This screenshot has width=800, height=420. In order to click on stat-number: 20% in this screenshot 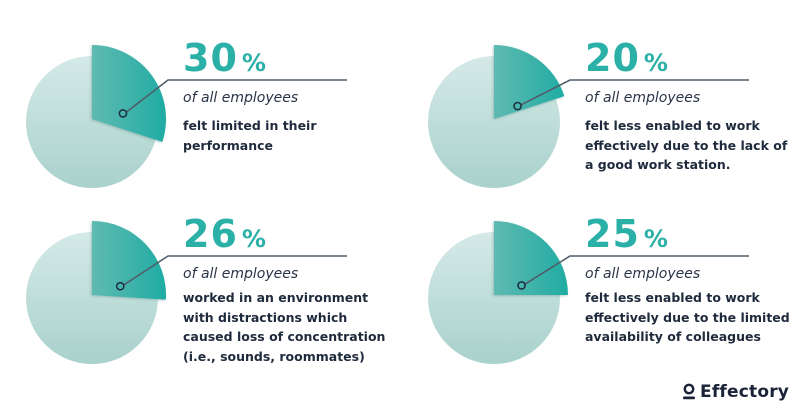, I will do `click(627, 60)`.